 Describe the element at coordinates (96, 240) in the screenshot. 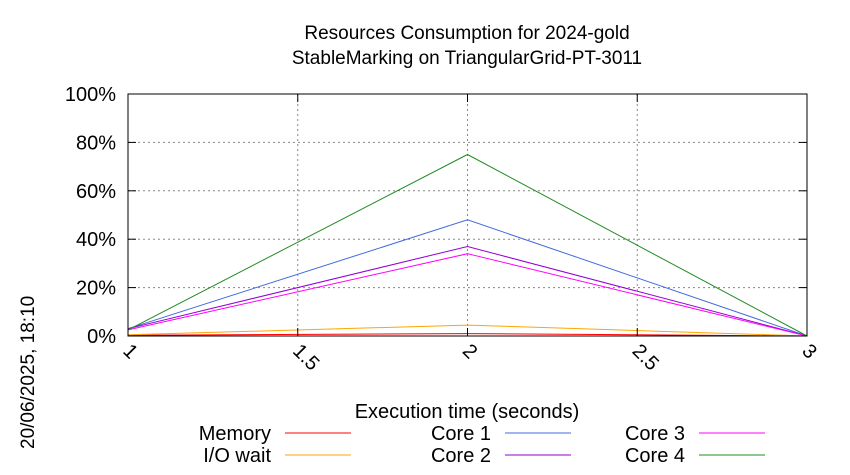

I see `y-tick-label: 40%` at that location.